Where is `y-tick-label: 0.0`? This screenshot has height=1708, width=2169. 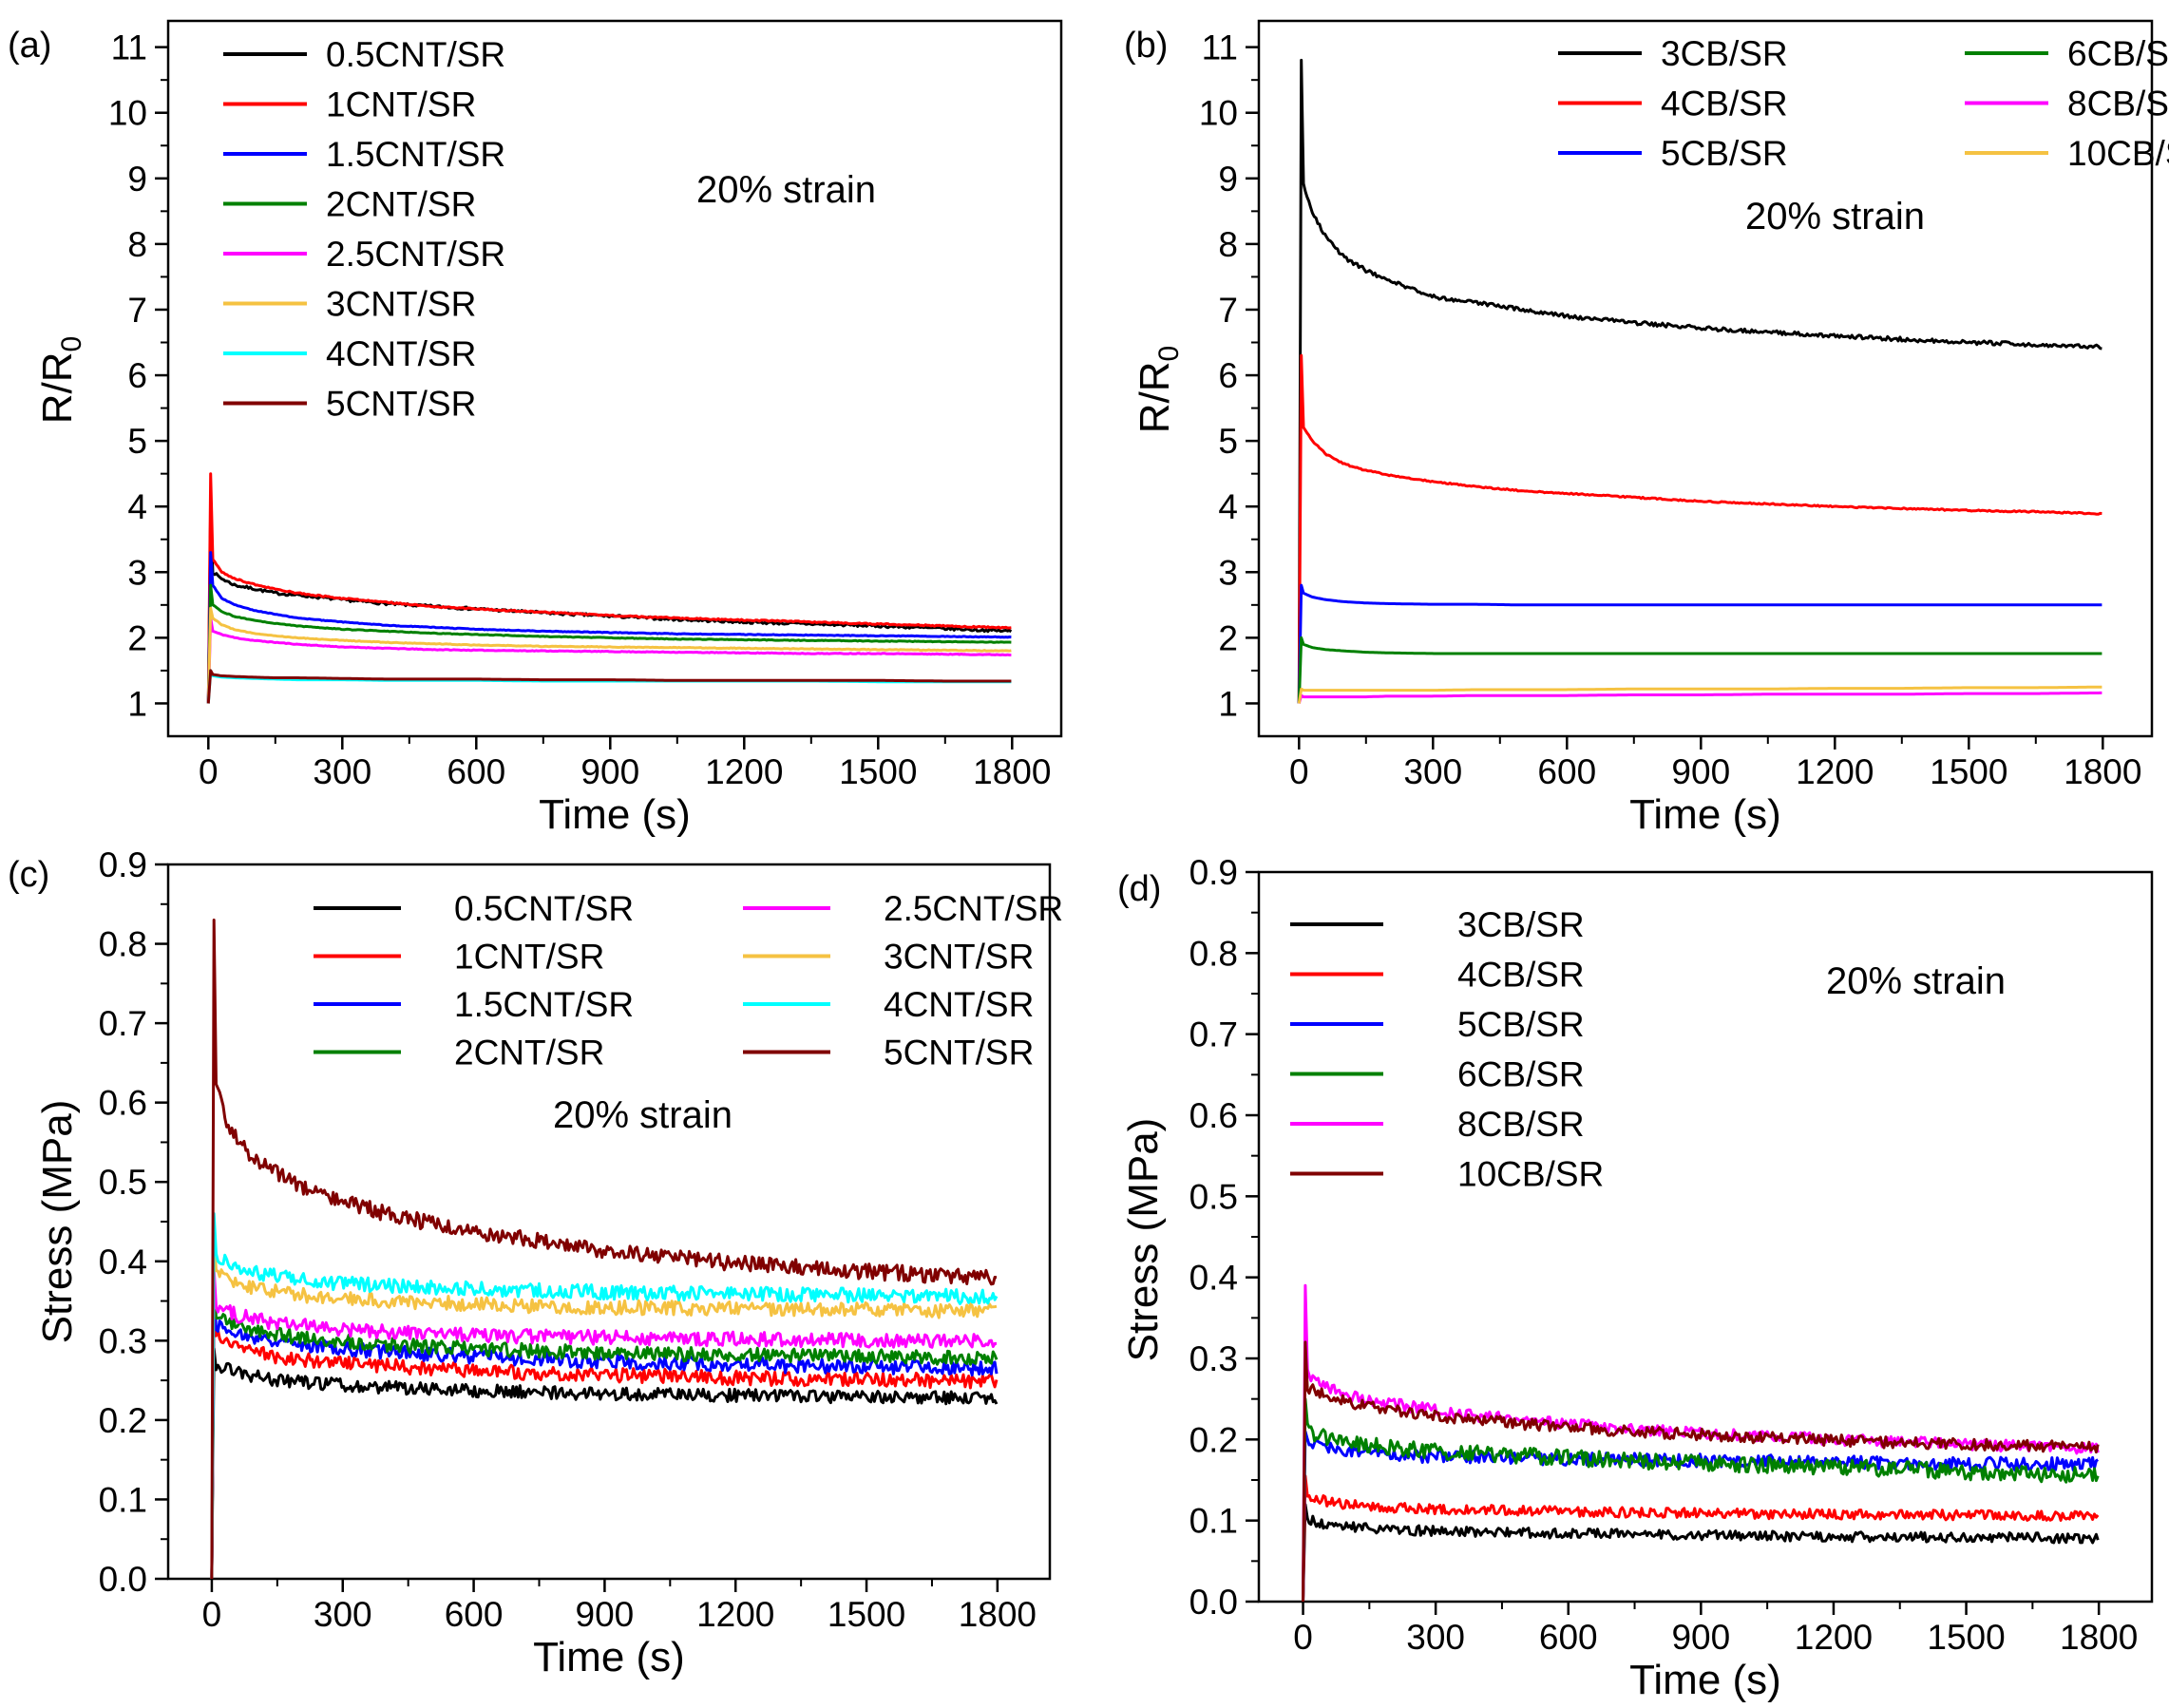 y-tick-label: 0.0 is located at coordinates (1213, 1602).